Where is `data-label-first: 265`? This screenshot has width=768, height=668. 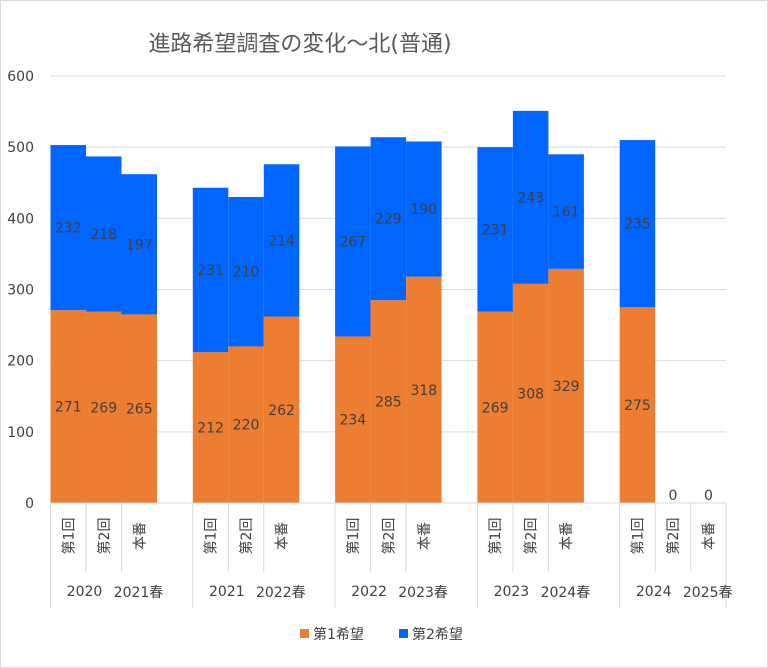
data-label-first: 265 is located at coordinates (139, 410).